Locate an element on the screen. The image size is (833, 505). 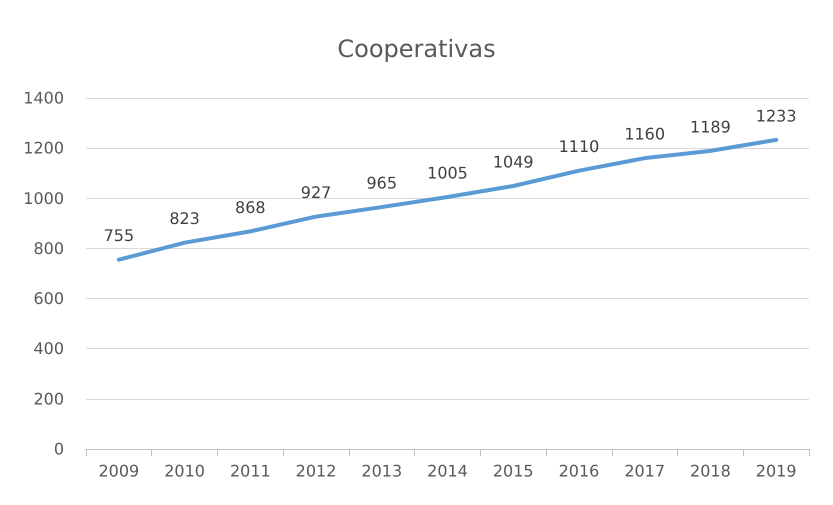
x-tick-label: 2019 is located at coordinates (776, 471).